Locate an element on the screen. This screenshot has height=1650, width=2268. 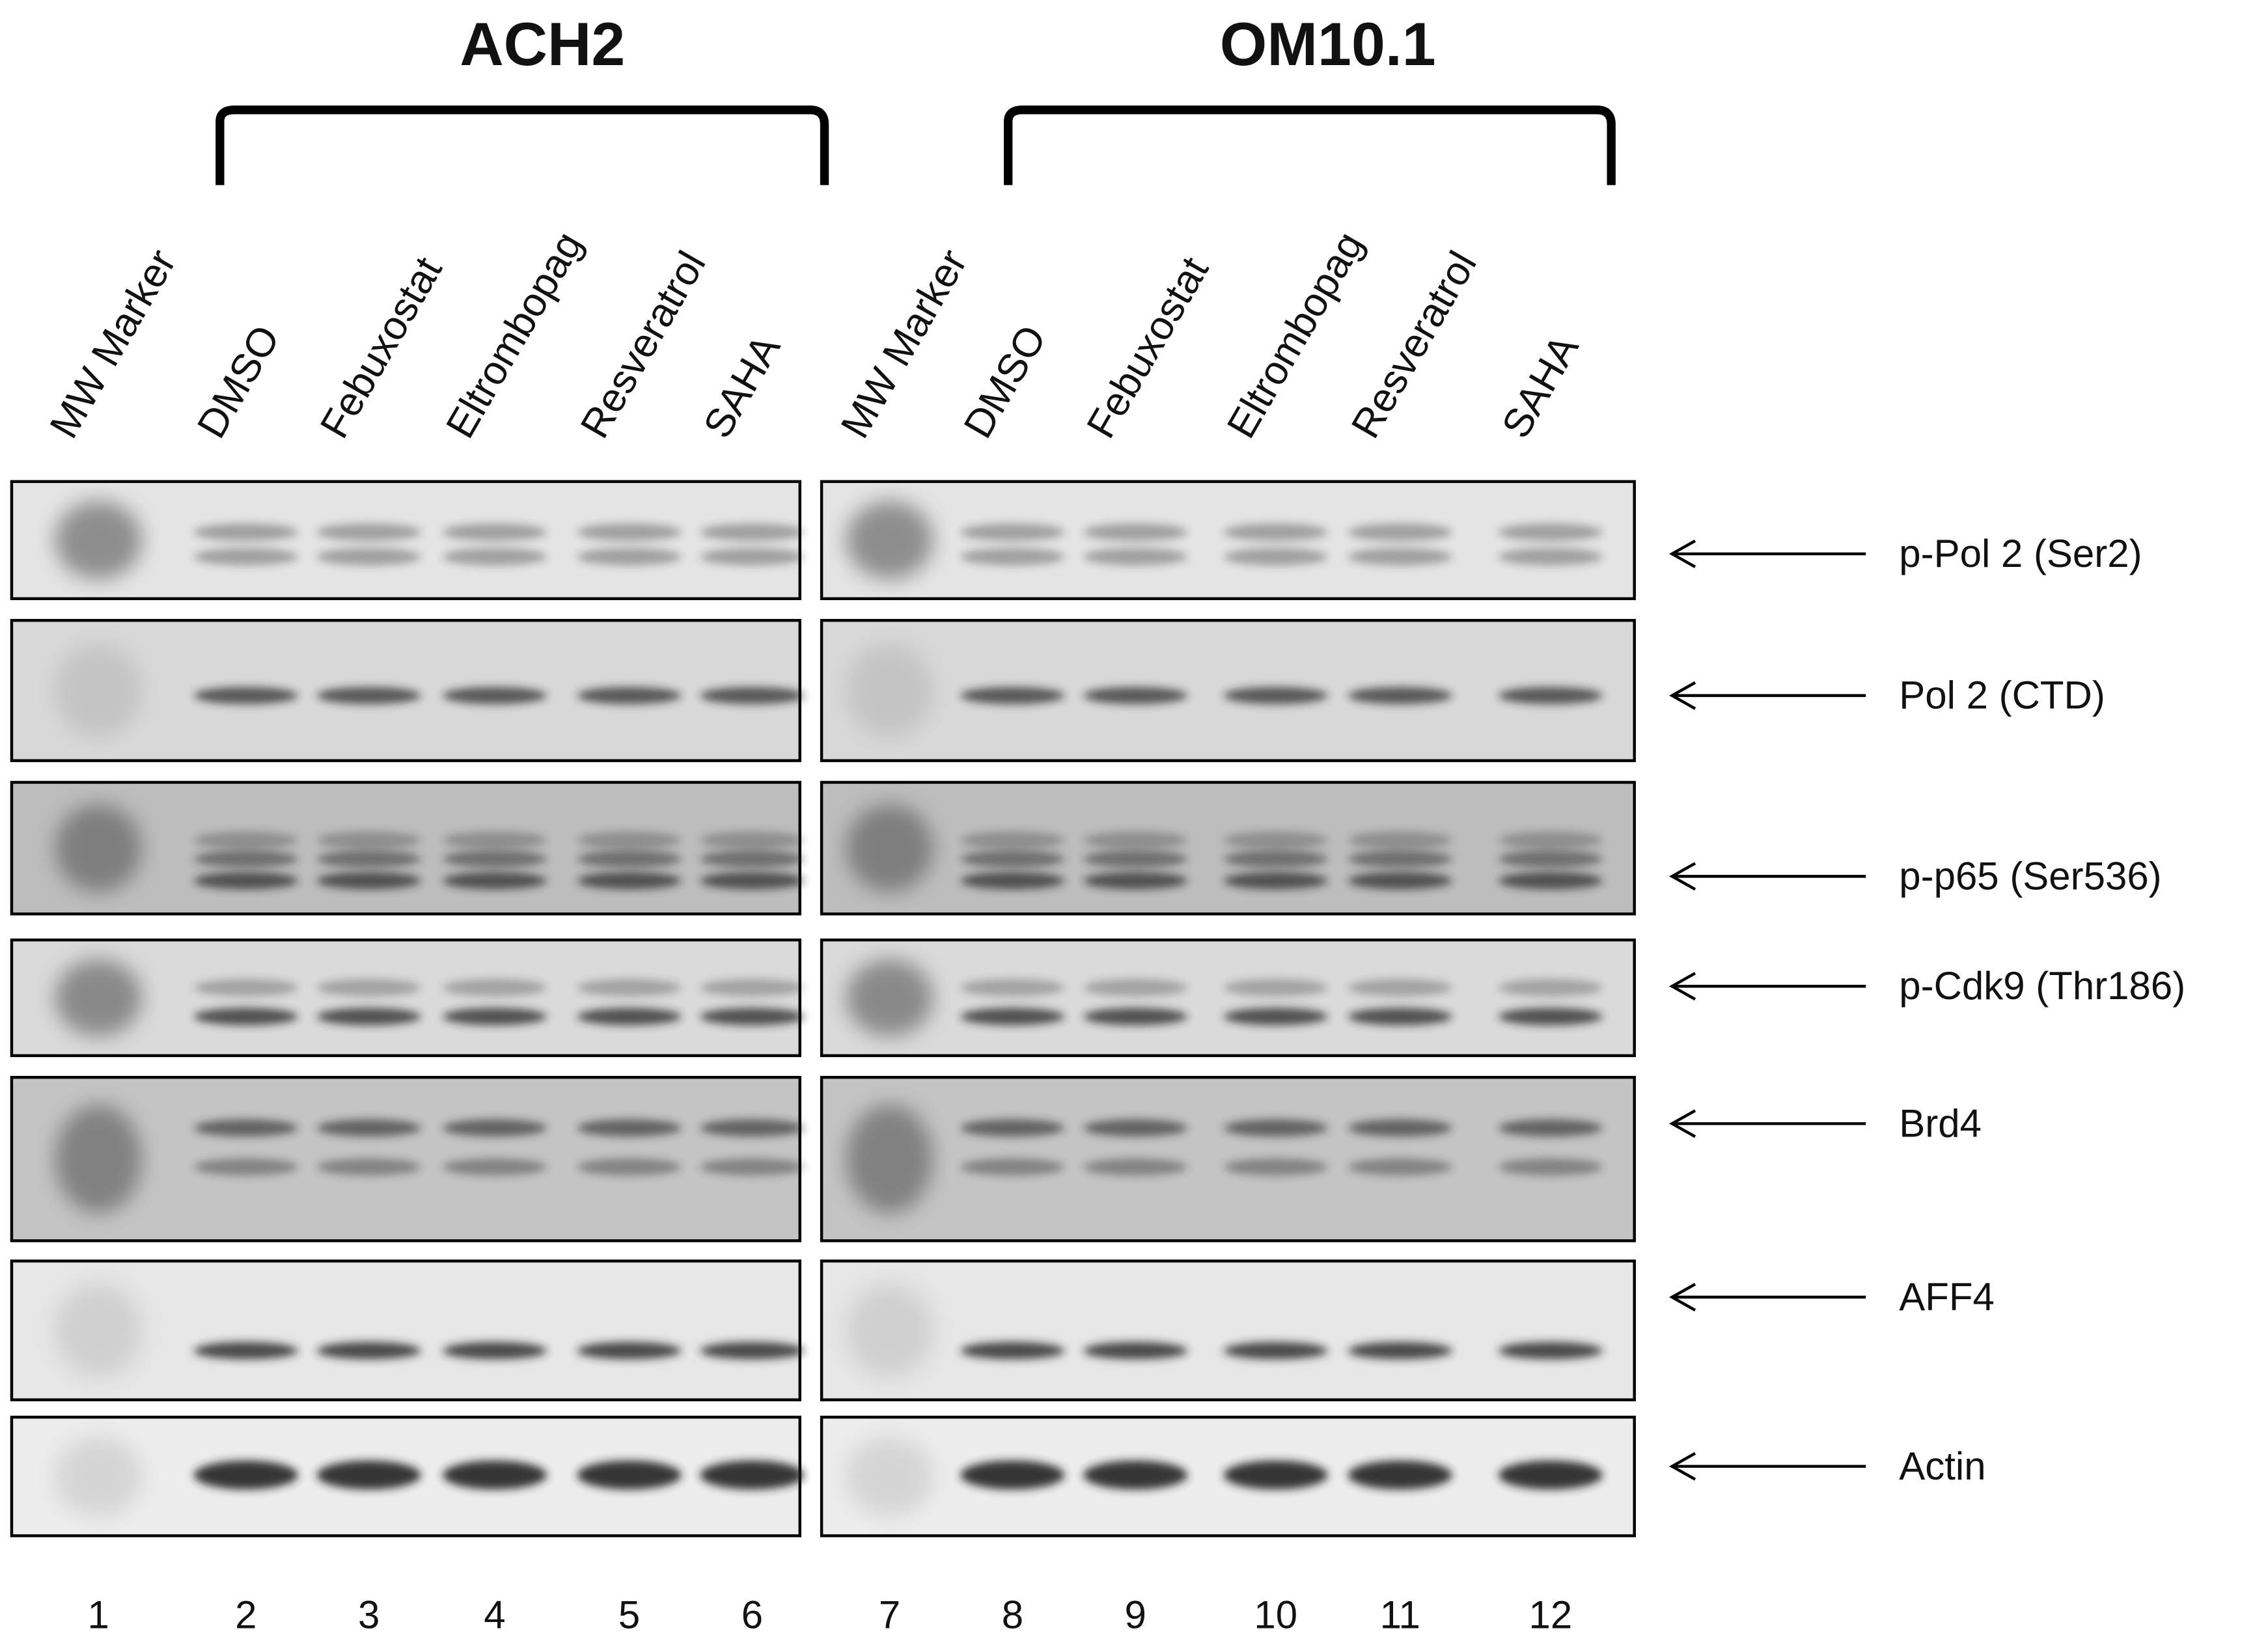
lane-number: 6 is located at coordinates (752, 1615).